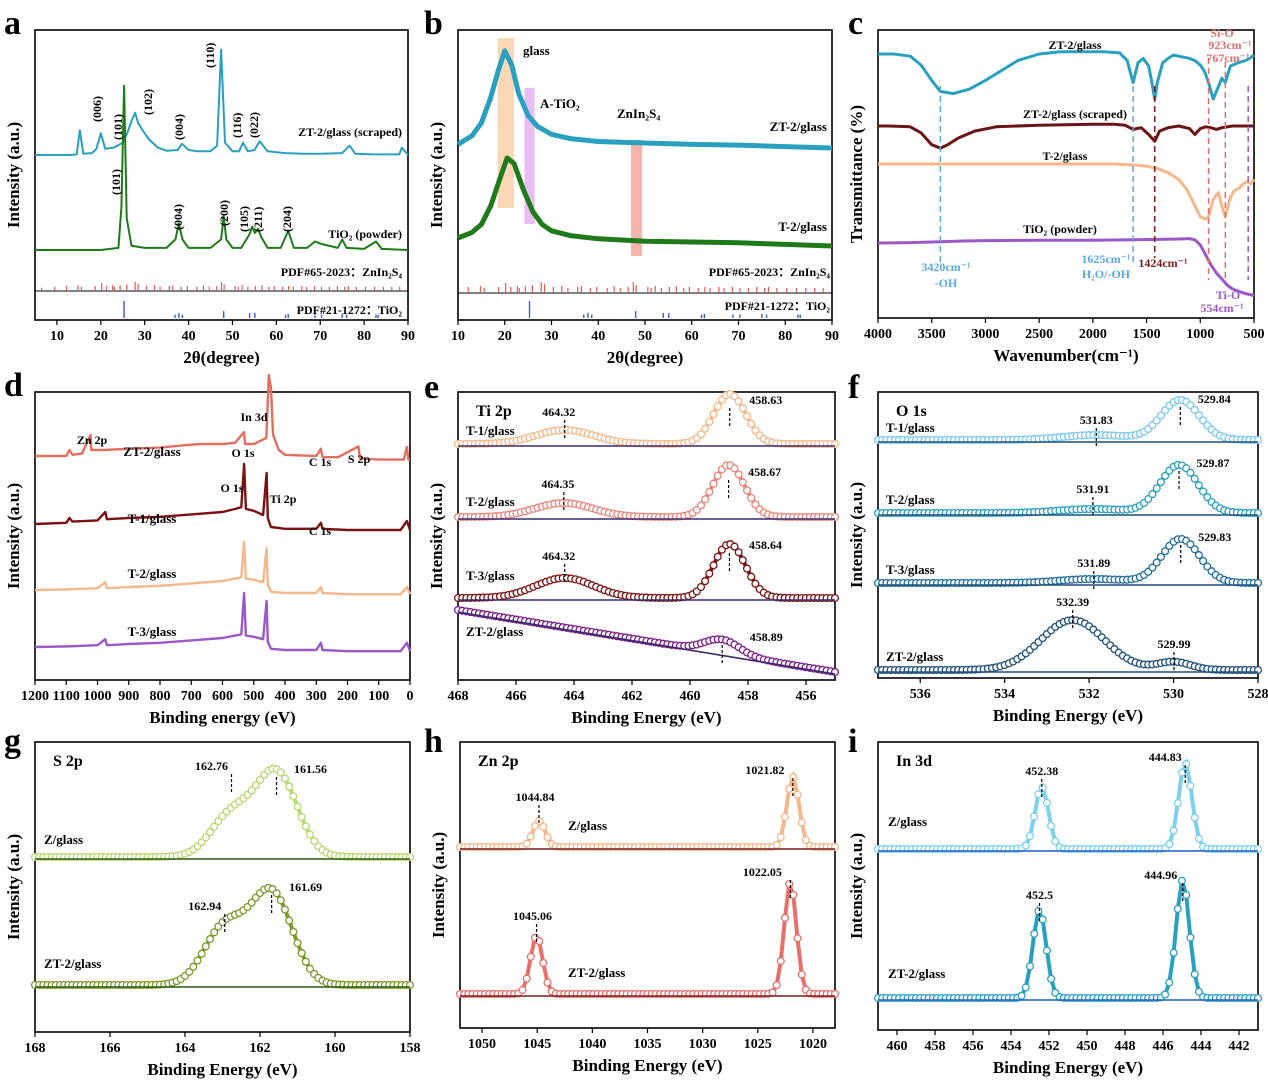  I want to click on x-tick-label: 162, so click(260, 1048).